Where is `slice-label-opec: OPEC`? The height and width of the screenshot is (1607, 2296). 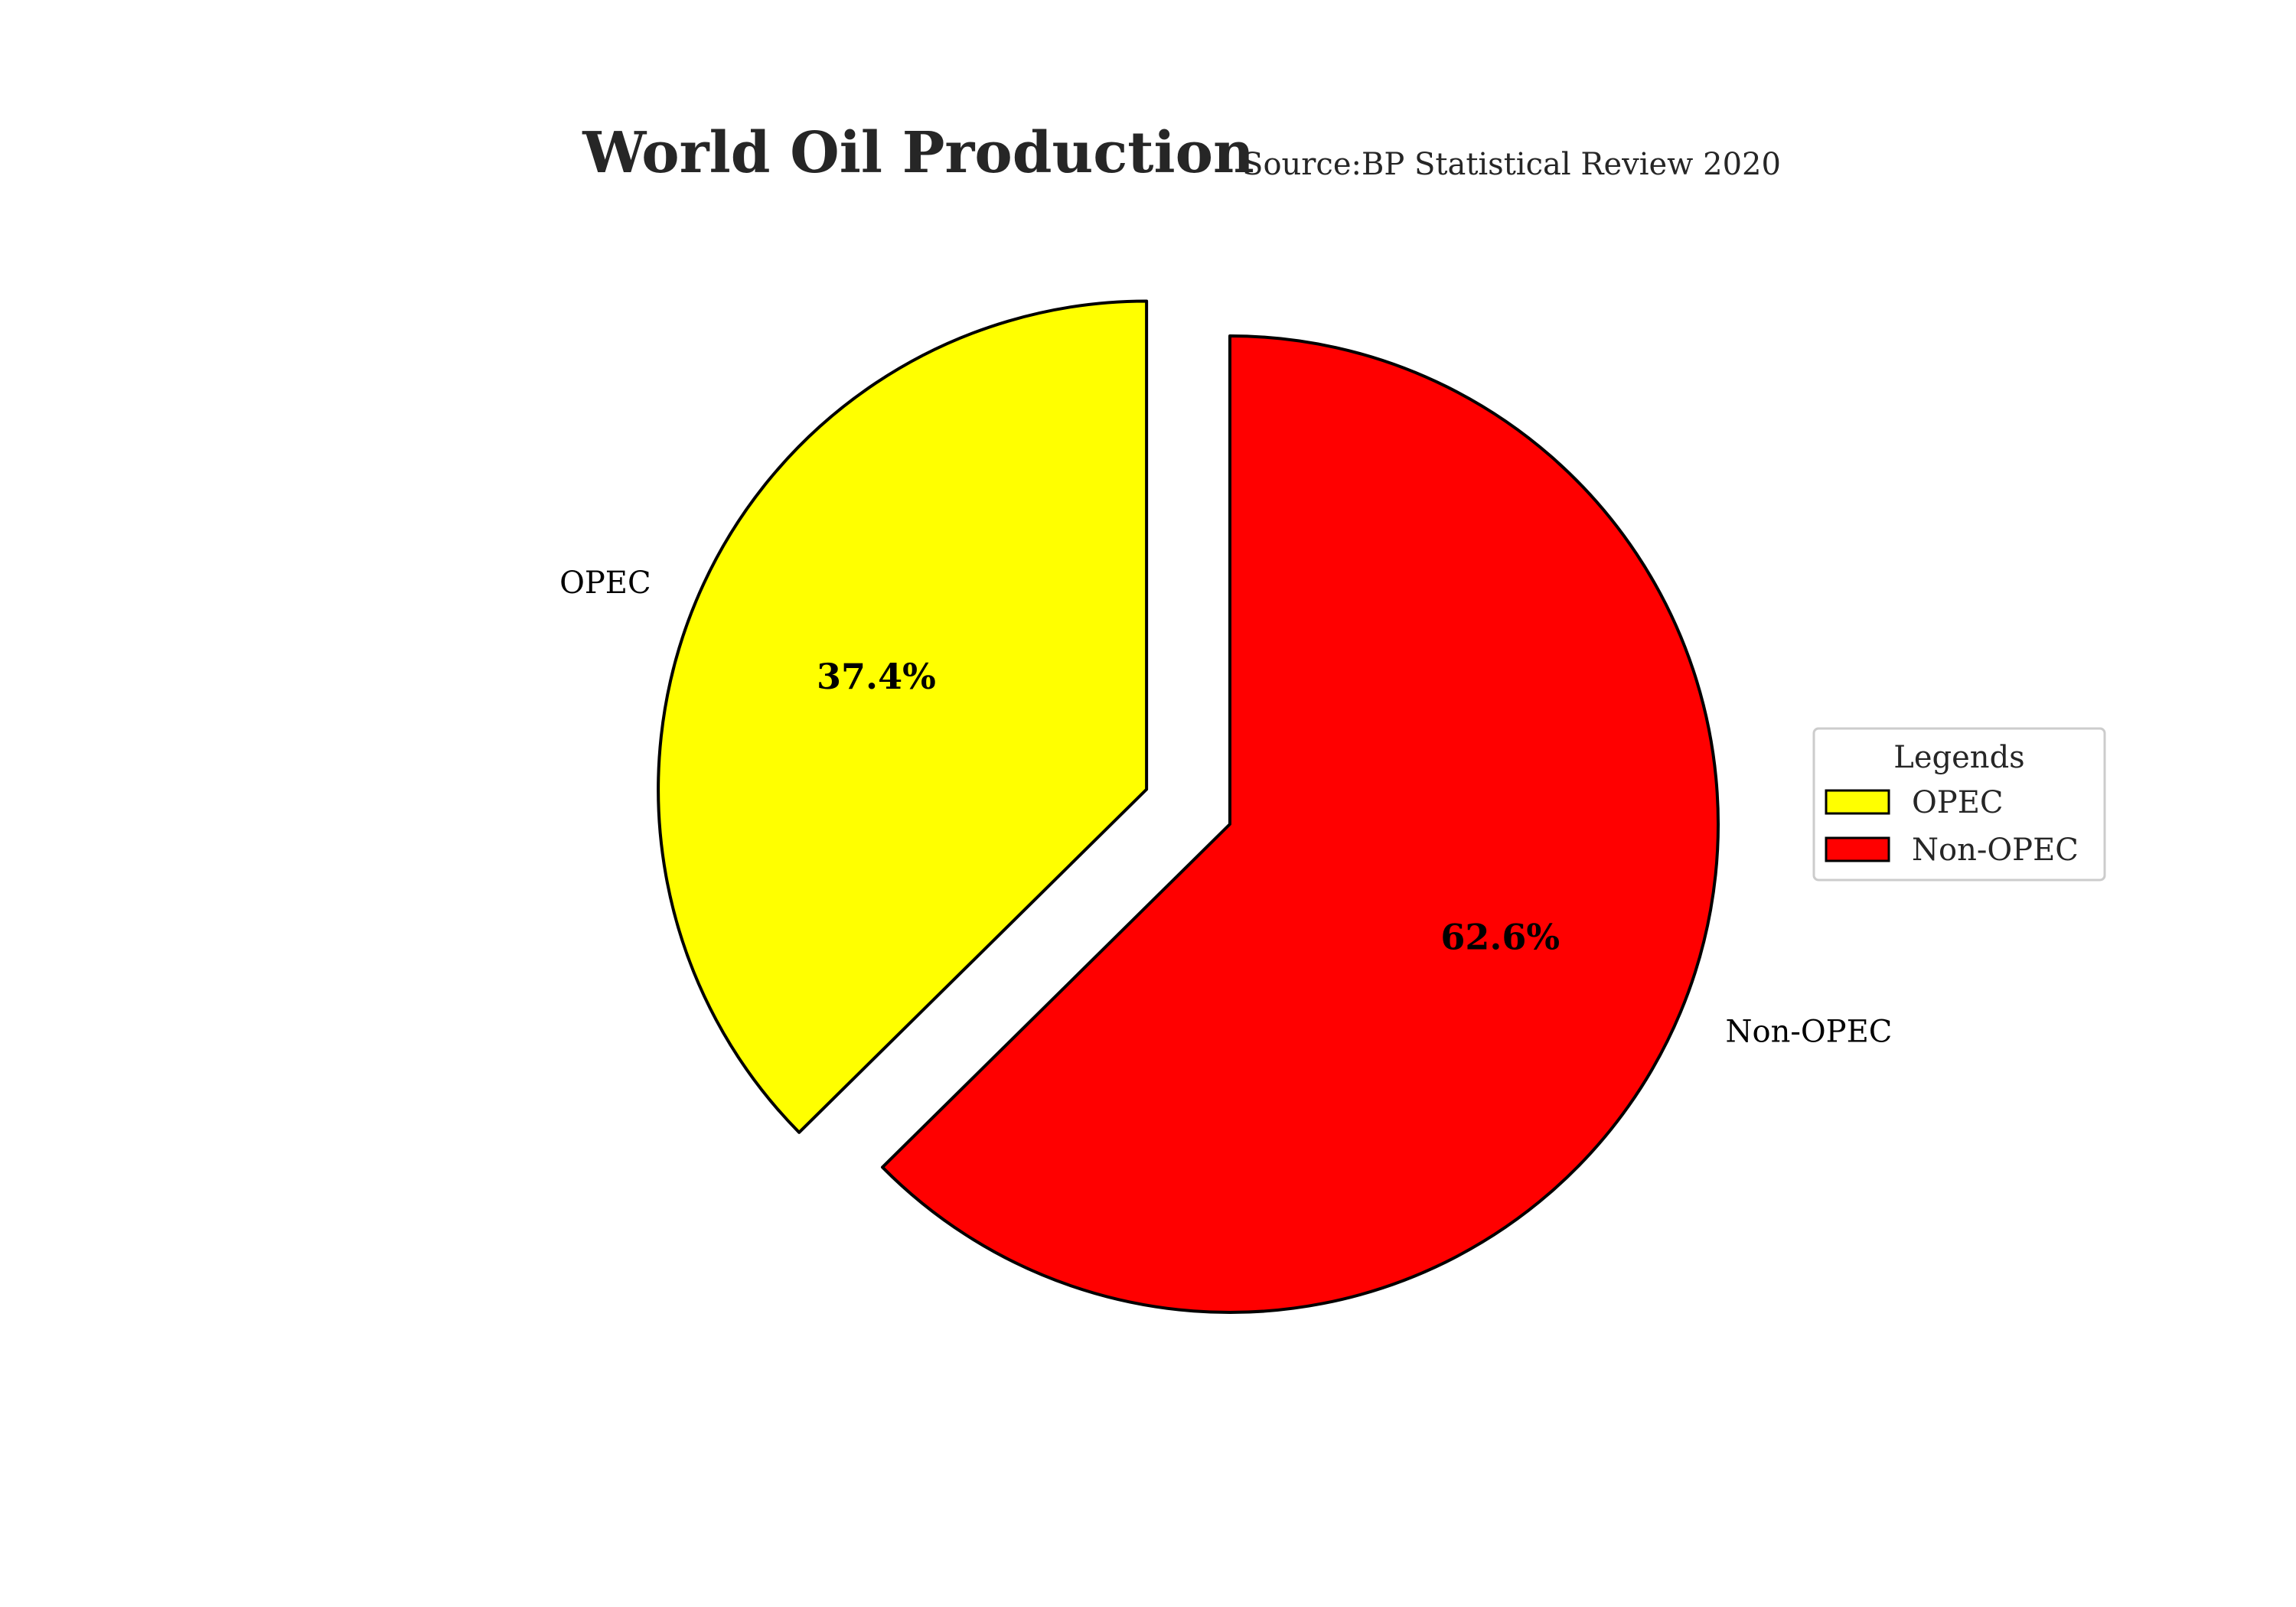 slice-label-opec: OPEC is located at coordinates (605, 583).